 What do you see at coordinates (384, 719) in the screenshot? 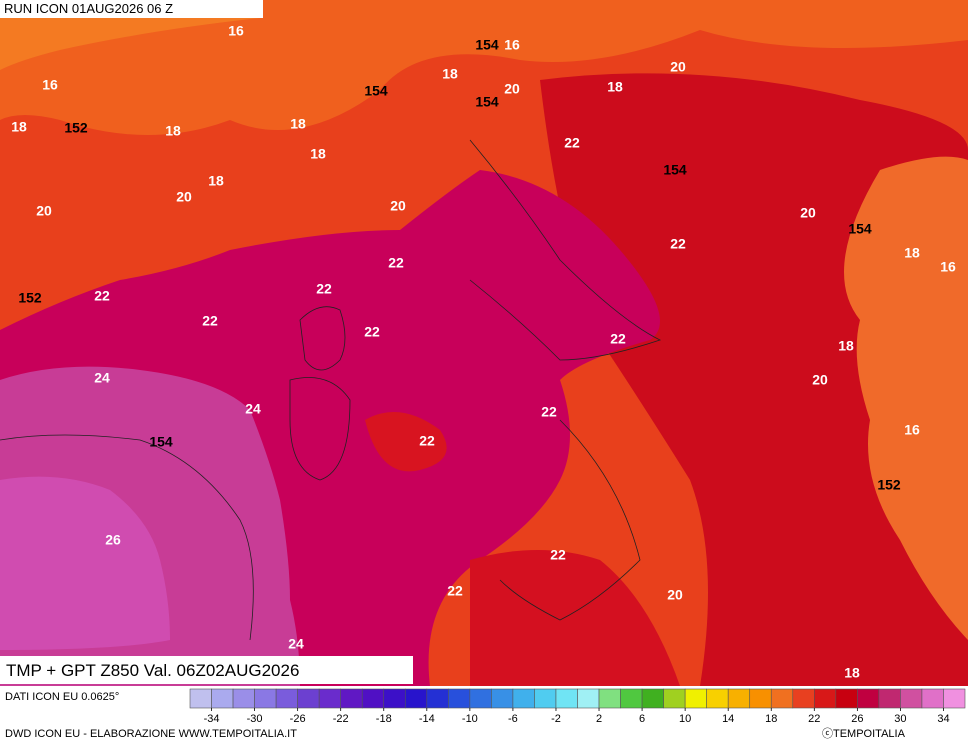
I see `colorbar-tick-label: -18` at bounding box center [384, 719].